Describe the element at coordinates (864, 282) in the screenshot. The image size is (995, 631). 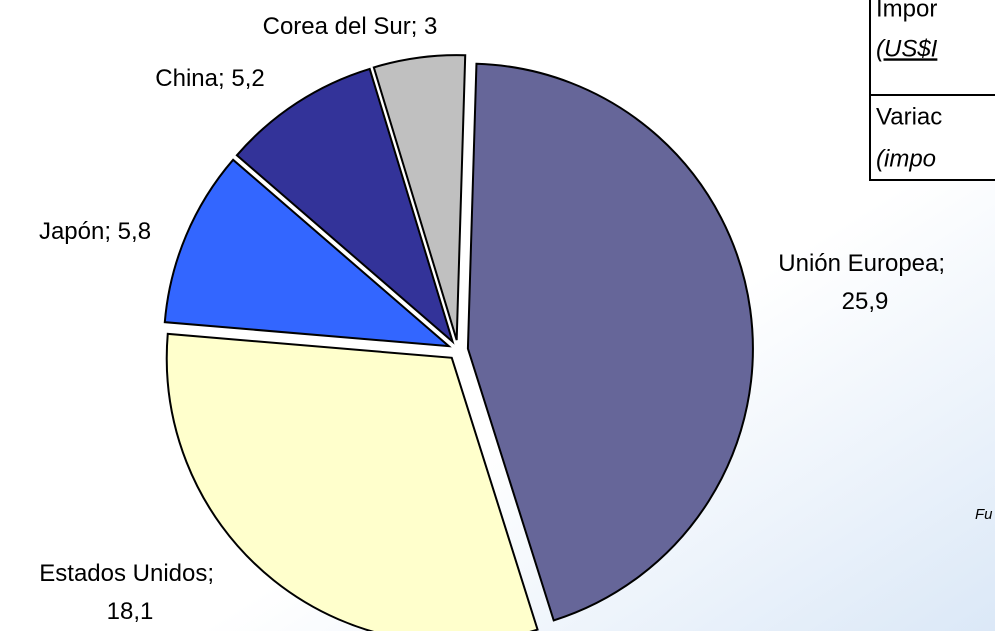
I see `data-label: Unión Europea; 25,9` at that location.